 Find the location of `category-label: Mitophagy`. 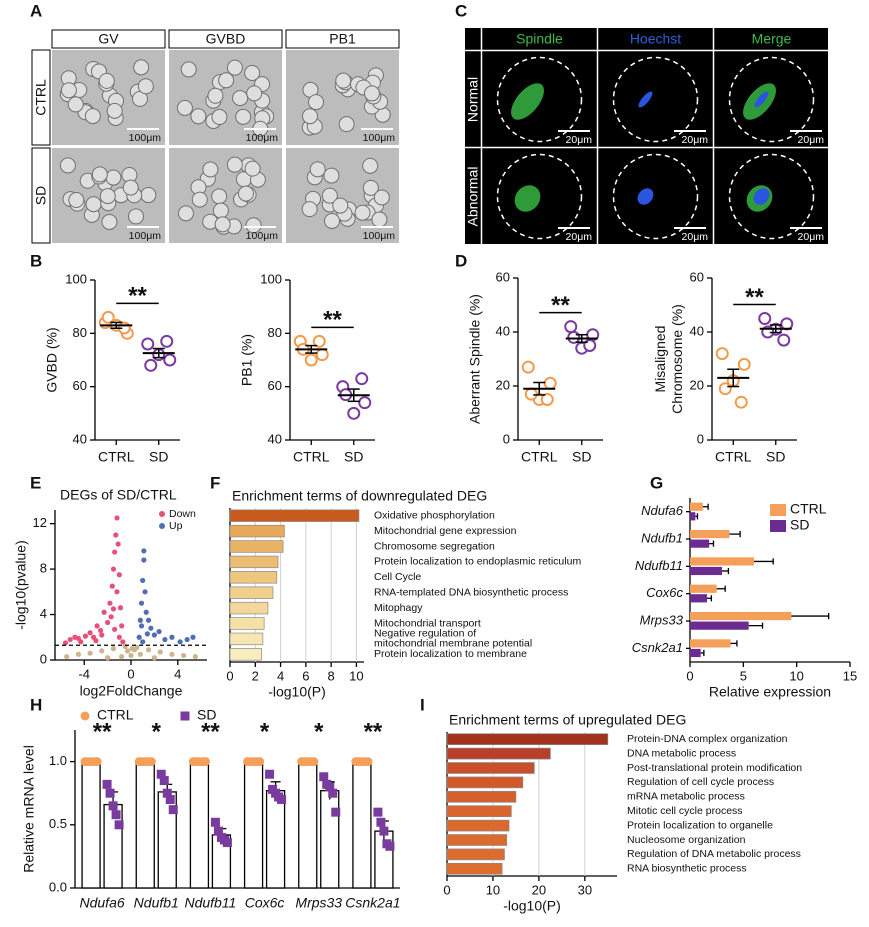

category-label: Mitophagy is located at coordinates (398, 608).